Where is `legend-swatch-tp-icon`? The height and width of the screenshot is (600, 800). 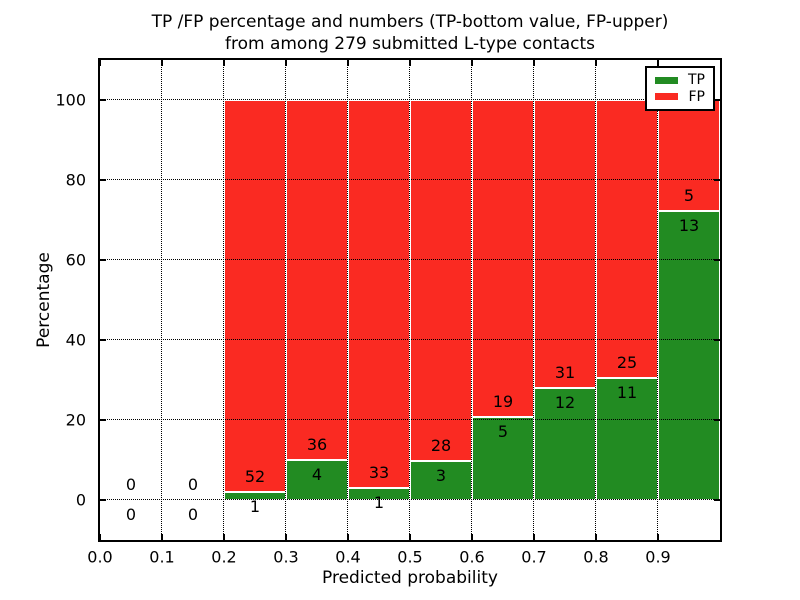 legend-swatch-tp-icon is located at coordinates (666, 80).